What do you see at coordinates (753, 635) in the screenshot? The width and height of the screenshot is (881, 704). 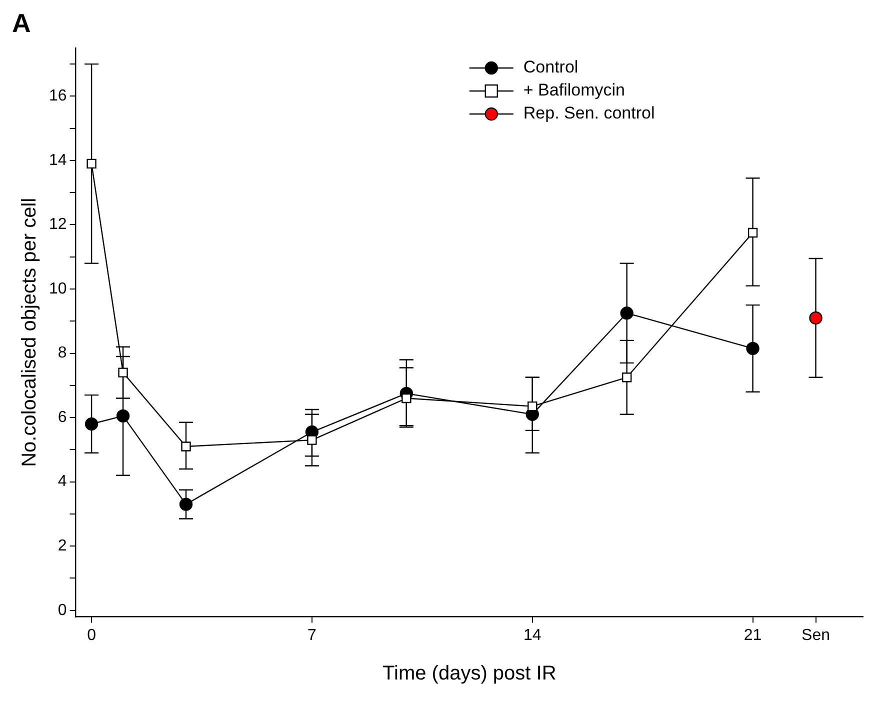 I see `x-tick-label: 21` at bounding box center [753, 635].